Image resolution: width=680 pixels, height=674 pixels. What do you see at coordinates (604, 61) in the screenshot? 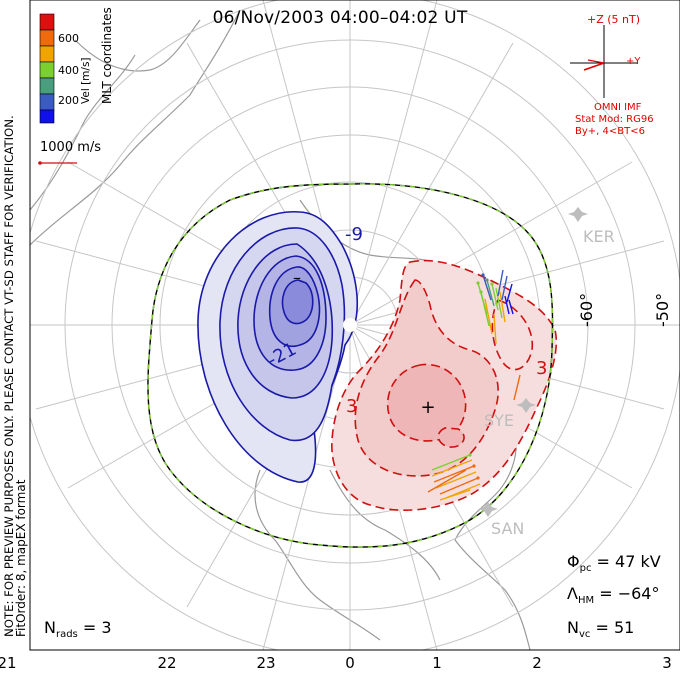
I see `imf-dial` at bounding box center [604, 61].